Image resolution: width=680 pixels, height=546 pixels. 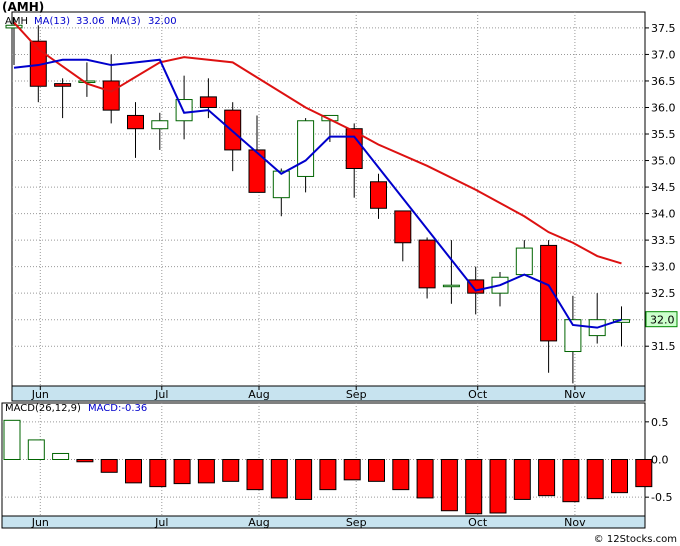 I want to click on last-price-tag, so click(x=661, y=319).